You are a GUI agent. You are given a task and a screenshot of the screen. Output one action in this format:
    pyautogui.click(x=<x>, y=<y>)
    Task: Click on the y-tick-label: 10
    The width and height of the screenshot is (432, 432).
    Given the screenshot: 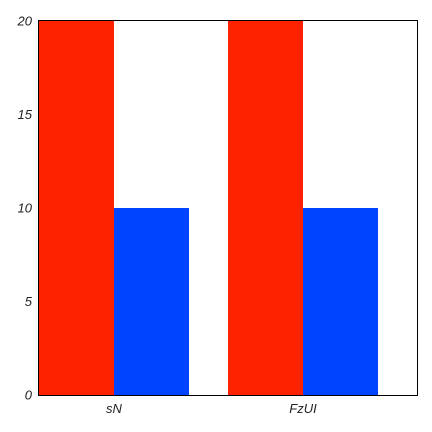 What is the action you would take?
    pyautogui.click(x=25, y=208)
    